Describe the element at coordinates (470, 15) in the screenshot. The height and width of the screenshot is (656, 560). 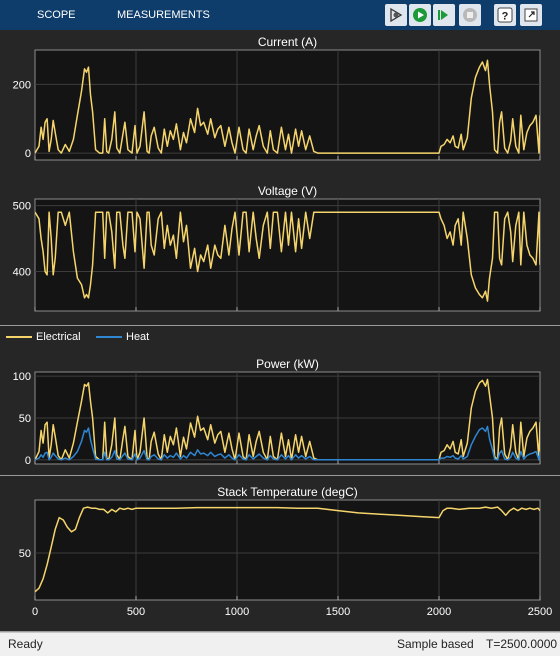
I see `stop-icon` at that location.